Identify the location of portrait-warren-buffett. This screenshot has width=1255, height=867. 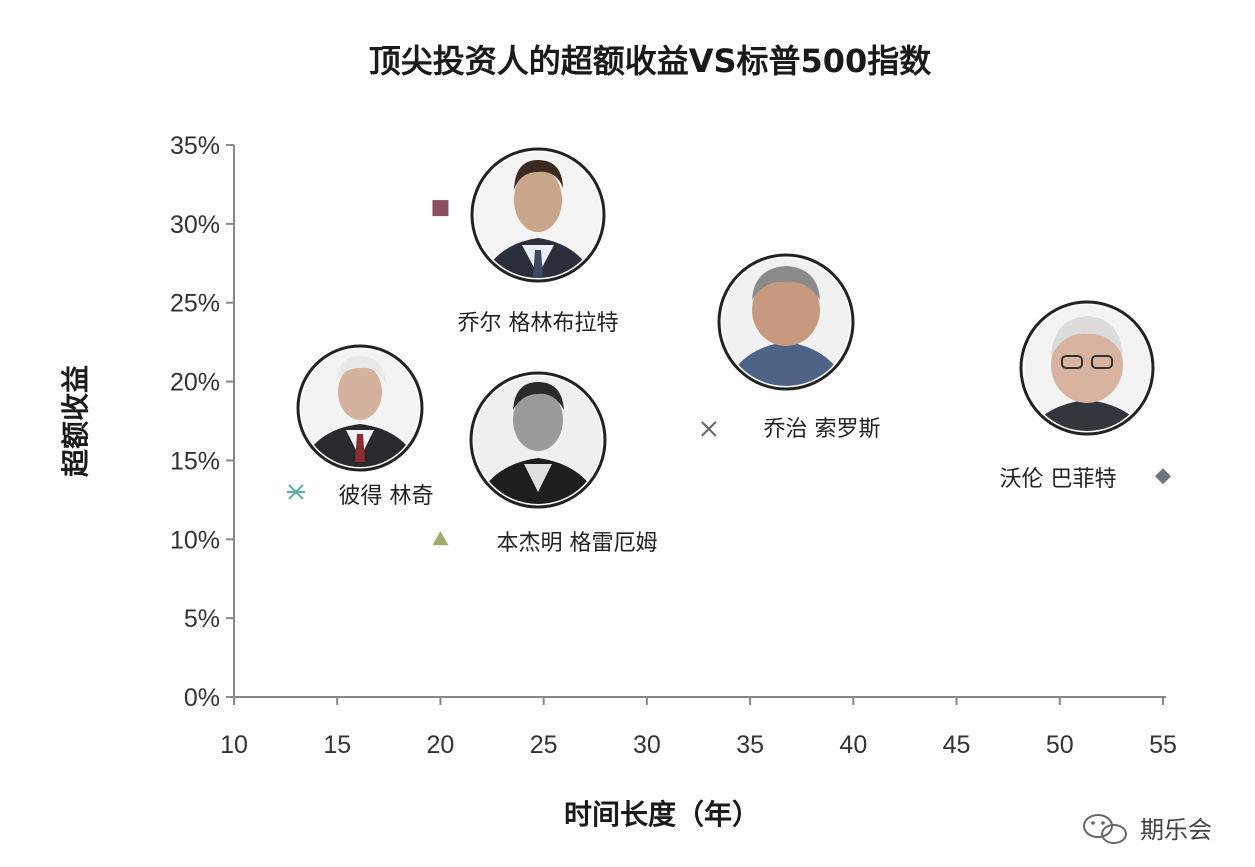
(1087, 368).